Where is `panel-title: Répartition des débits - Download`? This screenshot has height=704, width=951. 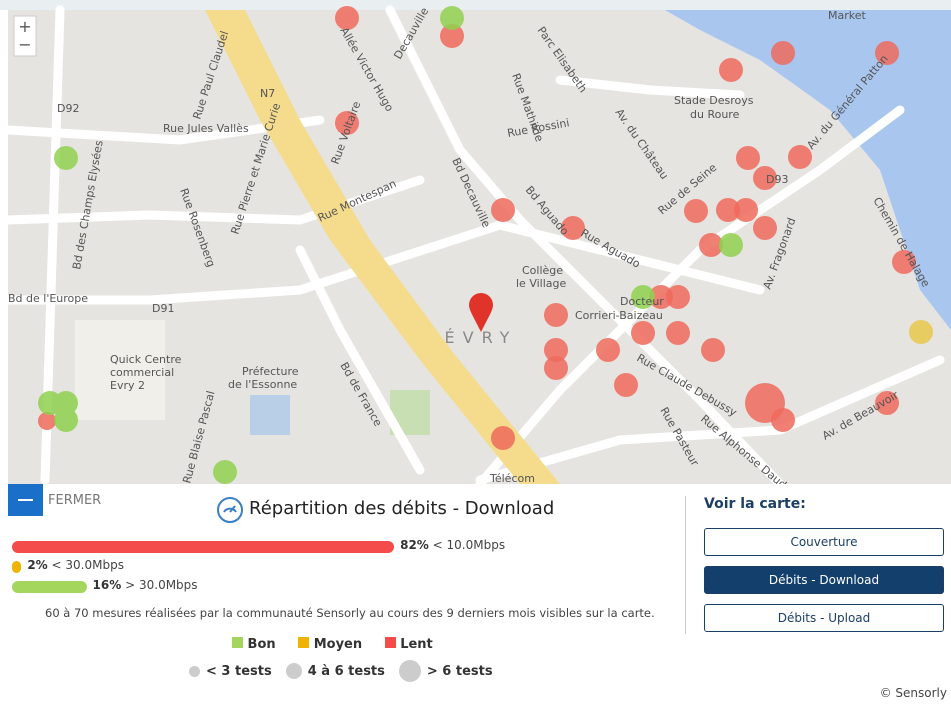 panel-title: Répartition des débits - Download is located at coordinates (402, 508).